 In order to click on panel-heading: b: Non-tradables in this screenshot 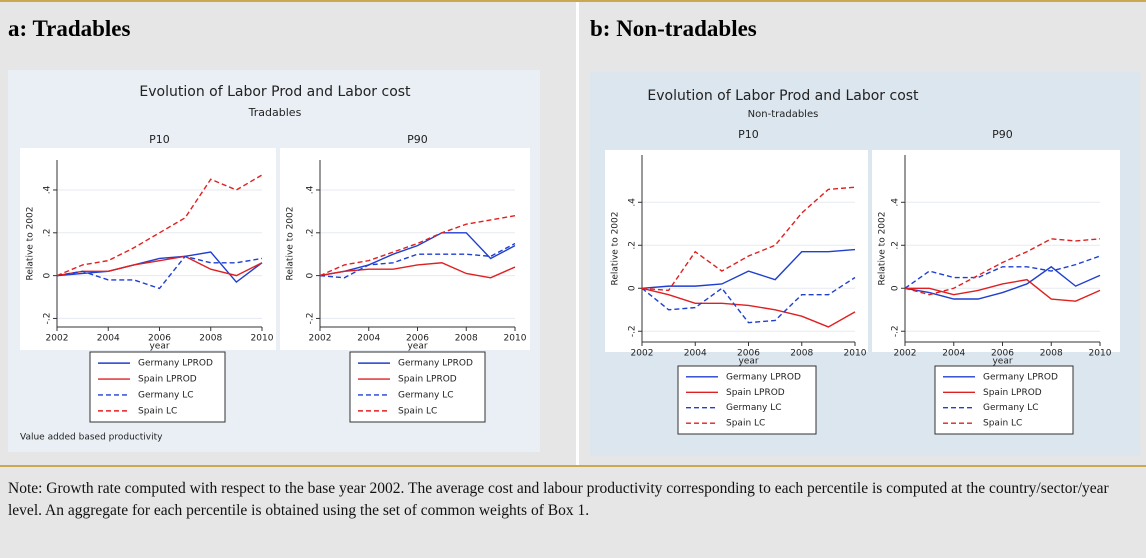, I will do `click(673, 28)`.